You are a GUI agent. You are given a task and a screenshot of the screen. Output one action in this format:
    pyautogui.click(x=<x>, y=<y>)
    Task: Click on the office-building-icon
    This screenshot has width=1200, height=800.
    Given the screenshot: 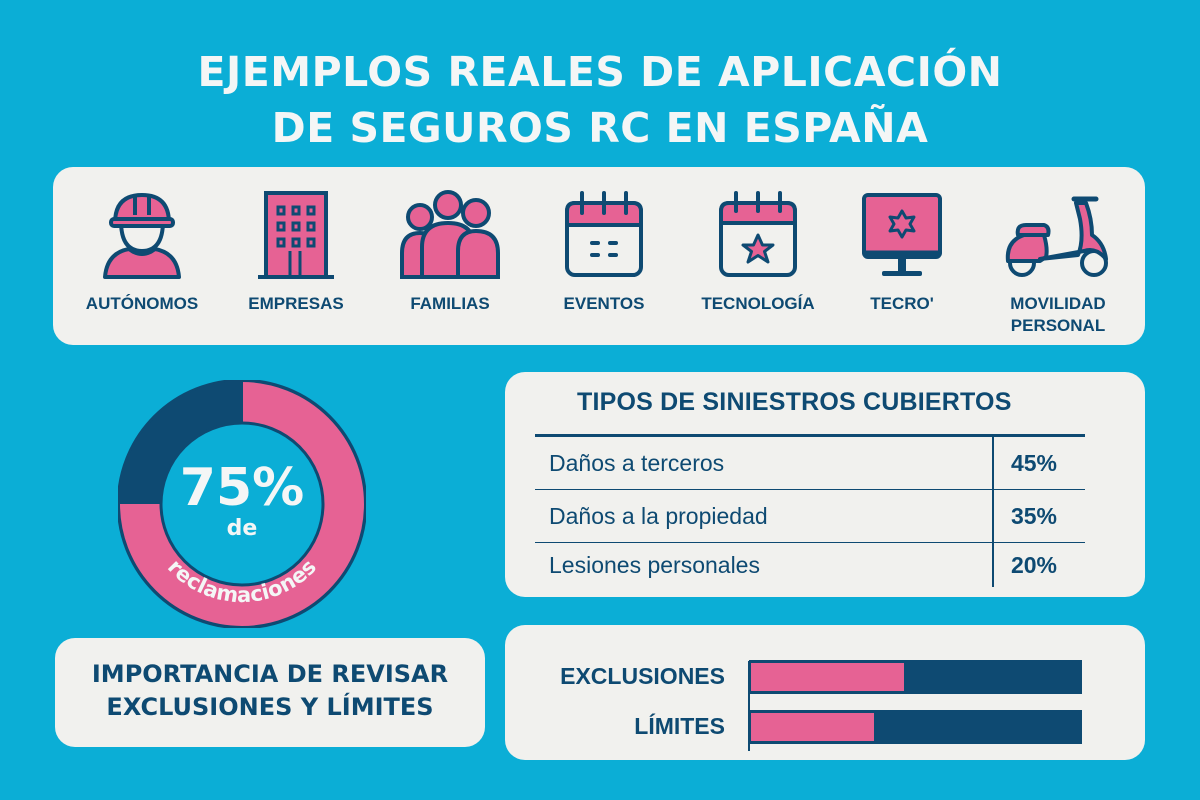 What is the action you would take?
    pyautogui.click(x=296, y=235)
    